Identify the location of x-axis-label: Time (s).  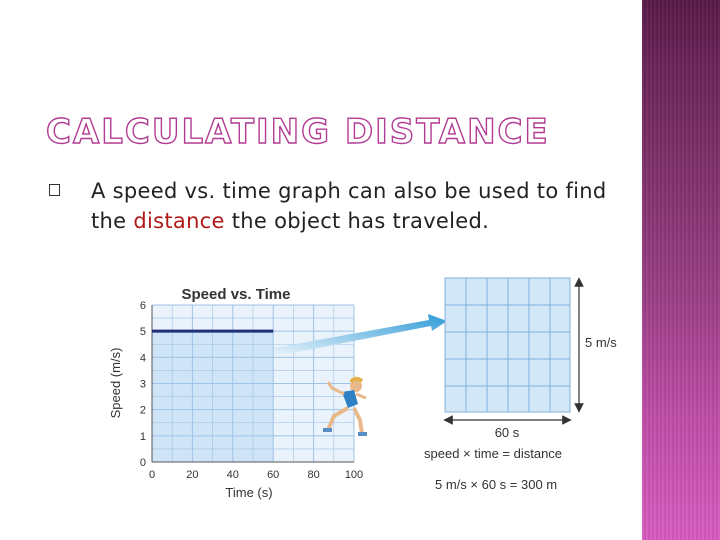
(248, 492).